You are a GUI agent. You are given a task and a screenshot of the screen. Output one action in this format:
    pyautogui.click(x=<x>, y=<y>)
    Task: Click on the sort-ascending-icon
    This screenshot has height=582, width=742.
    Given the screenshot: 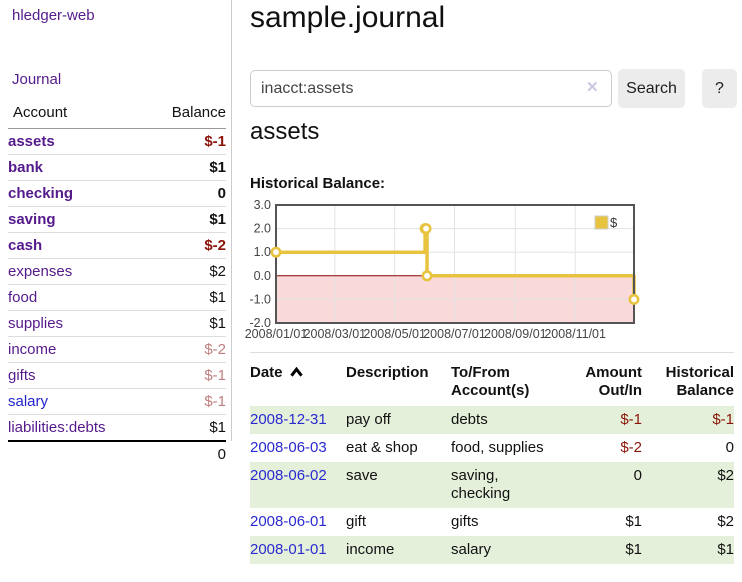 What is the action you would take?
    pyautogui.click(x=296, y=371)
    